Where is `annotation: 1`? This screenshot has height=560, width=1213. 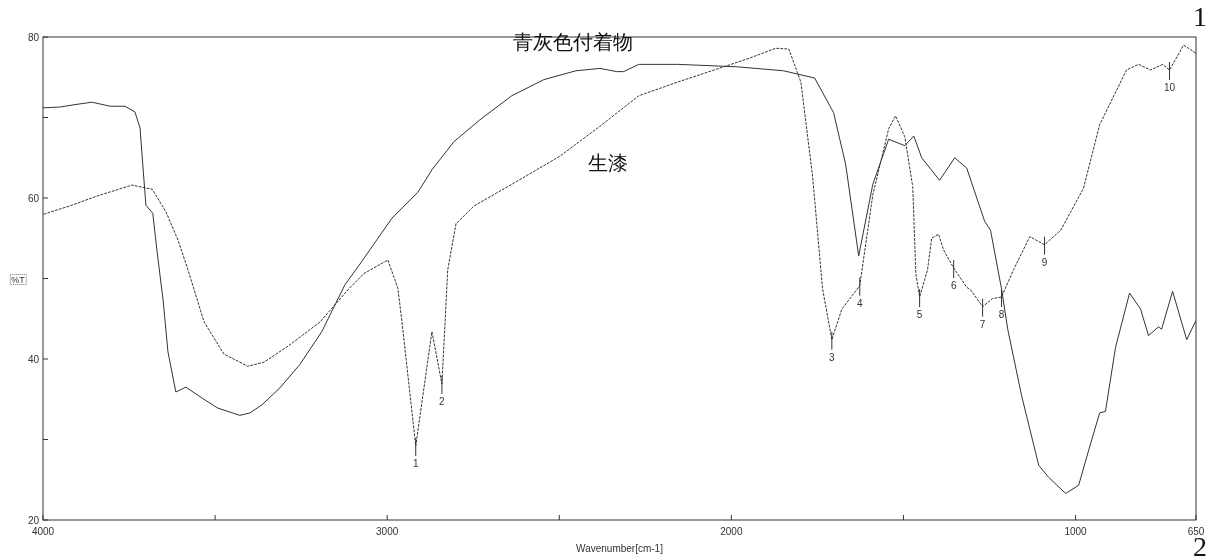 annotation: 1 is located at coordinates (415, 463).